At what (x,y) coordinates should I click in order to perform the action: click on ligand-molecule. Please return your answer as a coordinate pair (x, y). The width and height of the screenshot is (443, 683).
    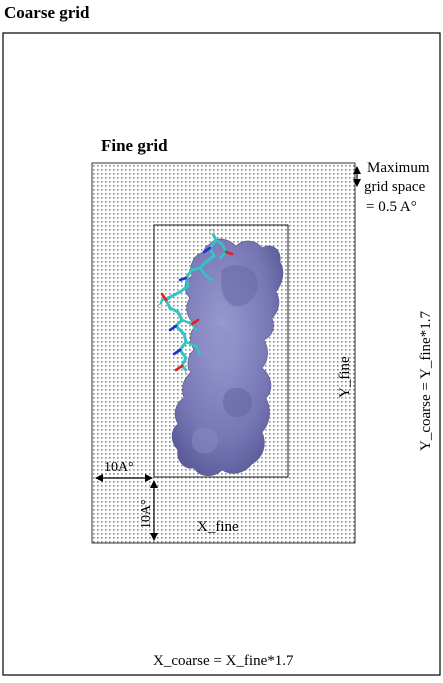
    Looking at the image, I should click on (195, 302).